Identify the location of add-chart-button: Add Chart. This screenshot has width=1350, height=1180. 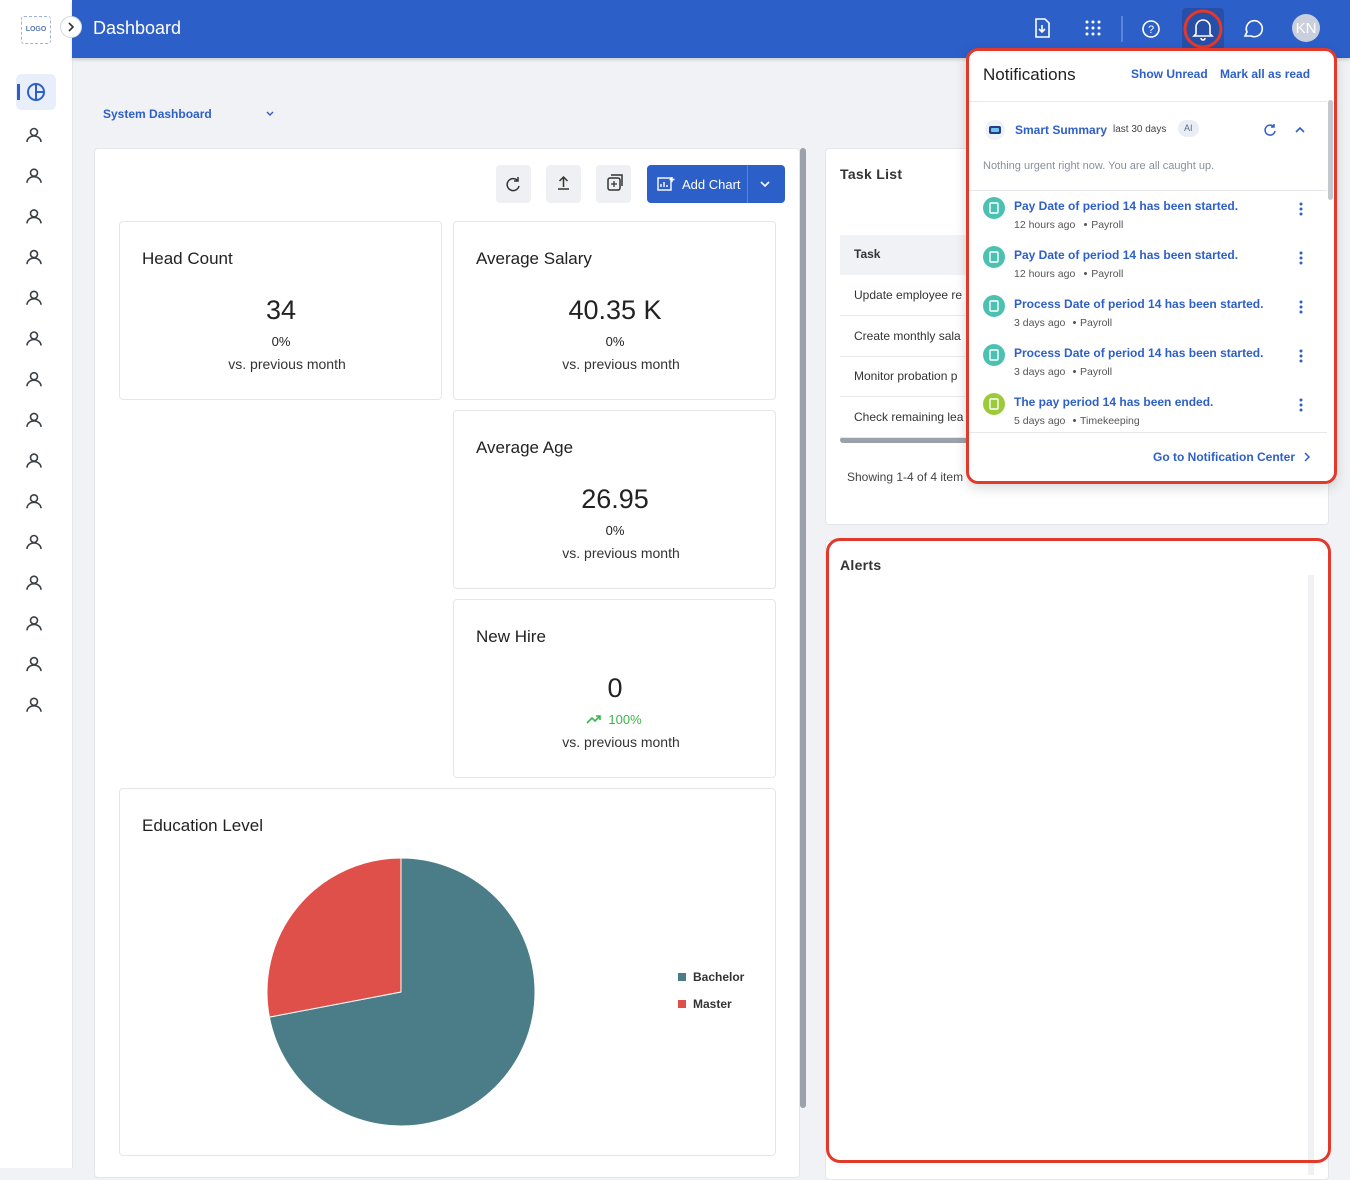
(716, 184).